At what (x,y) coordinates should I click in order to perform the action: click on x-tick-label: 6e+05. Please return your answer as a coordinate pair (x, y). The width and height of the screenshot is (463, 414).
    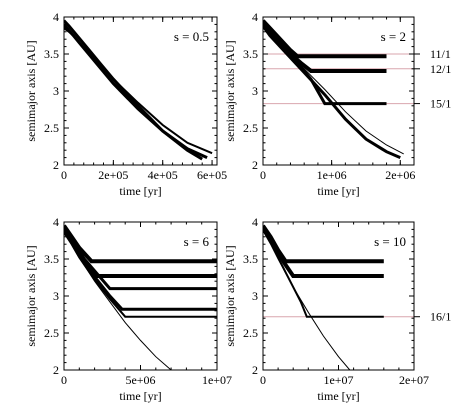
    Looking at the image, I should click on (212, 175).